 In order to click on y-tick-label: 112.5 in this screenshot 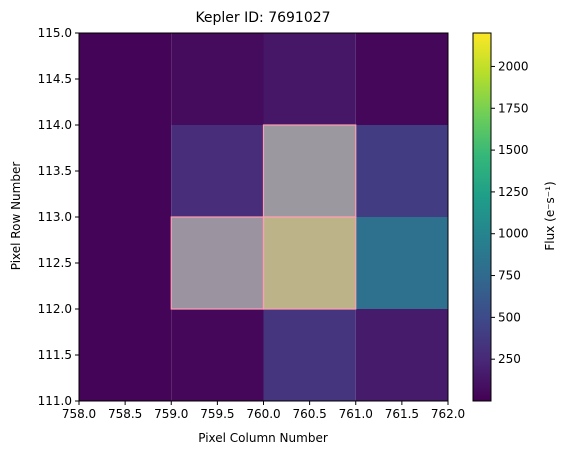, I will do `click(55, 263)`.